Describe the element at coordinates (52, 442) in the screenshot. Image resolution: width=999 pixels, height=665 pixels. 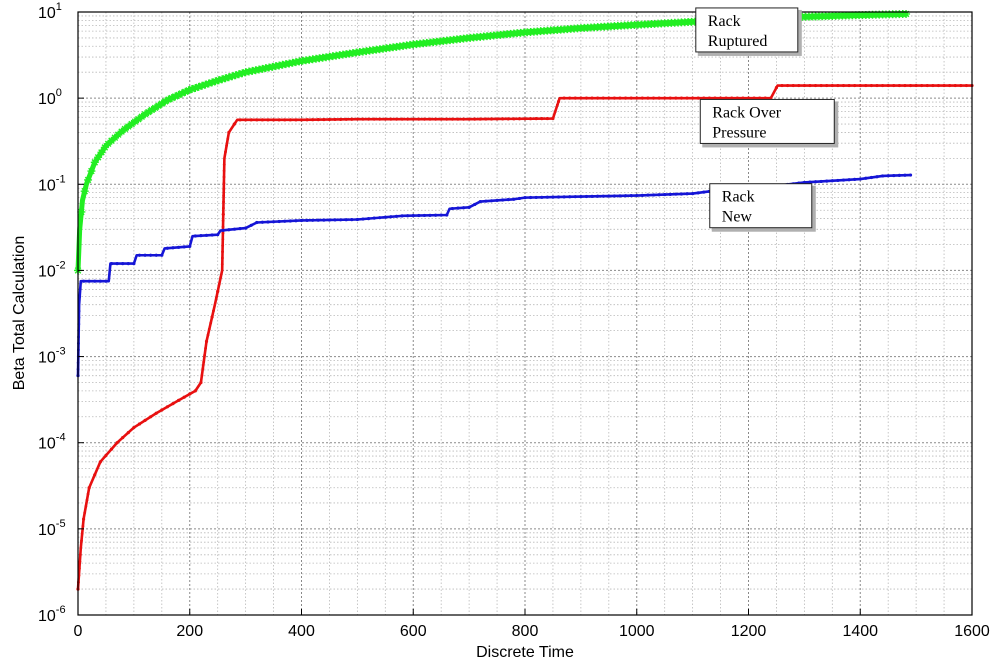
I see `y-tick-label: 10⁻⁴` at that location.